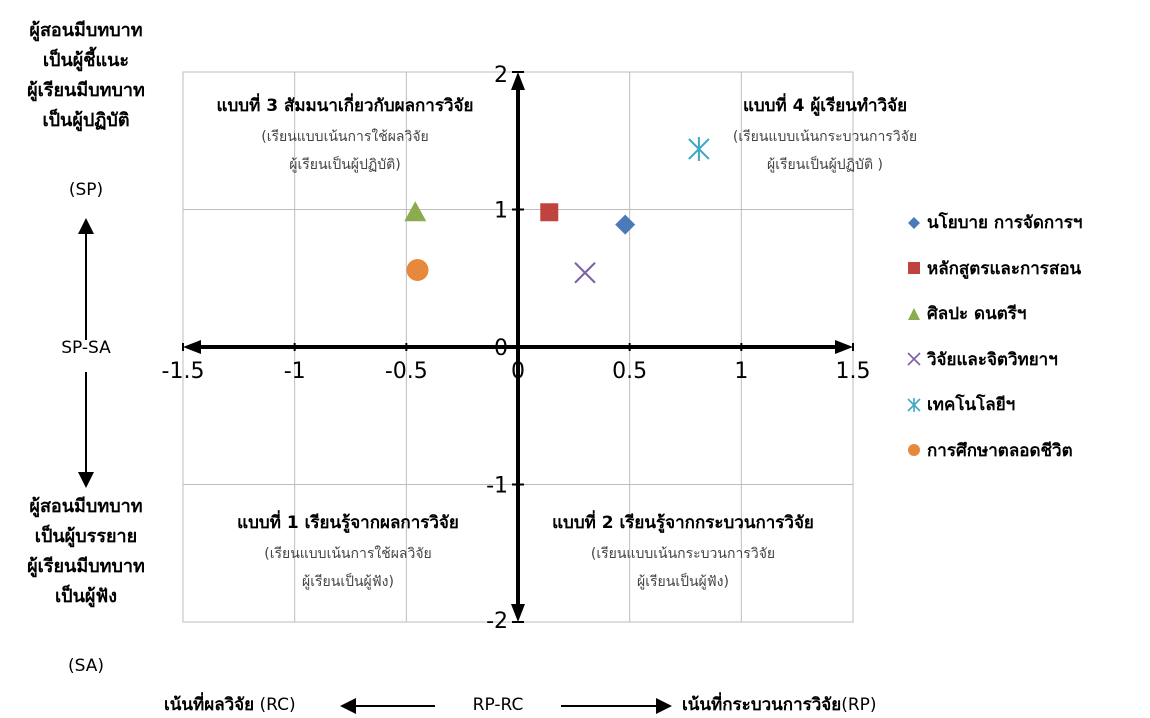 The height and width of the screenshot is (718, 1150). What do you see at coordinates (501, 75) in the screenshot?
I see `y-tick-label: 2` at bounding box center [501, 75].